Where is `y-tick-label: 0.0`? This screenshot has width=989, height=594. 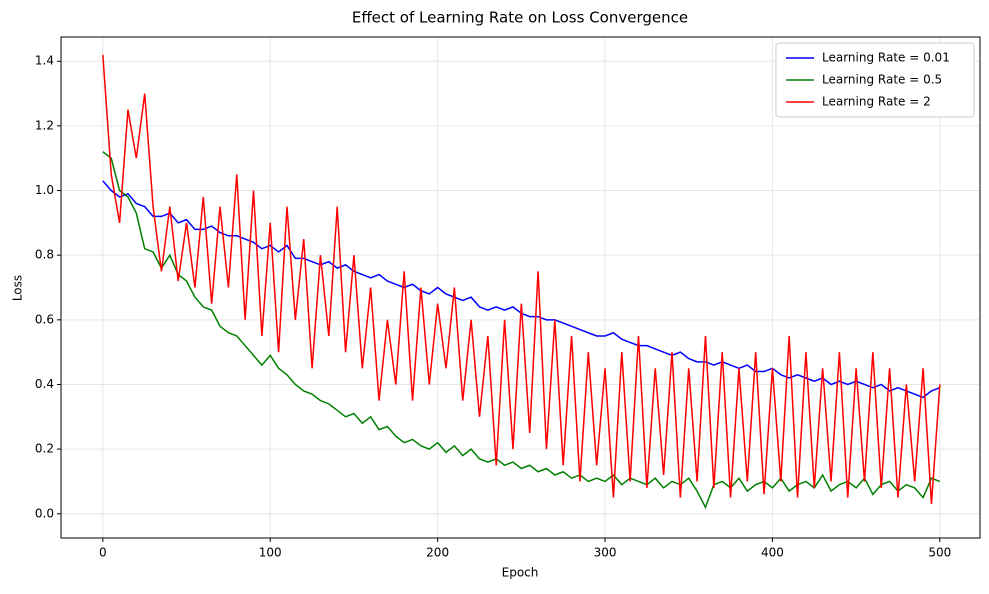
y-tick-label: 0.0 is located at coordinates (44, 513).